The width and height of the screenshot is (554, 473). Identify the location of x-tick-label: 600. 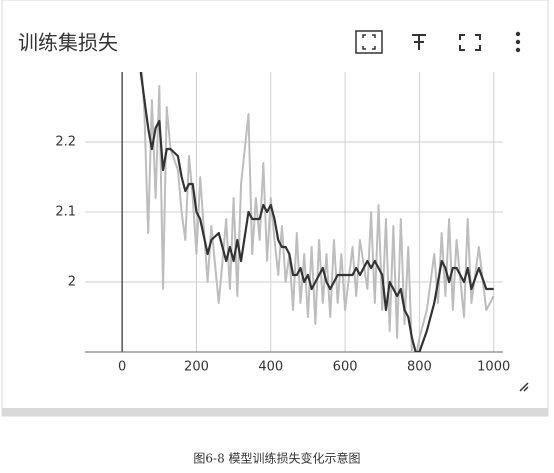
(345, 367).